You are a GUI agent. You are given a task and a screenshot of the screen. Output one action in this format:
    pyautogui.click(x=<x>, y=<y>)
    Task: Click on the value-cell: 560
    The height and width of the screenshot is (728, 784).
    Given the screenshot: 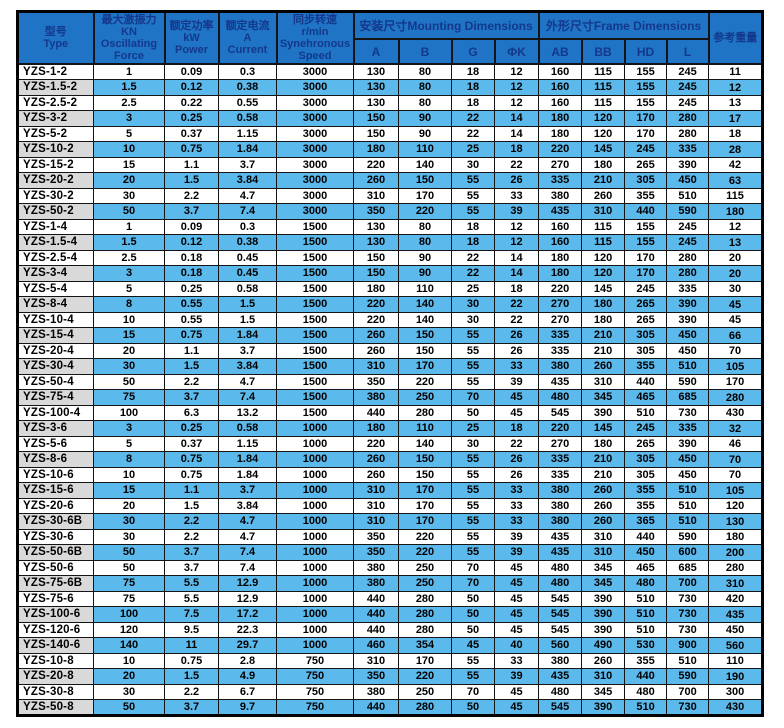 What is the action you would take?
    pyautogui.click(x=560, y=645)
    